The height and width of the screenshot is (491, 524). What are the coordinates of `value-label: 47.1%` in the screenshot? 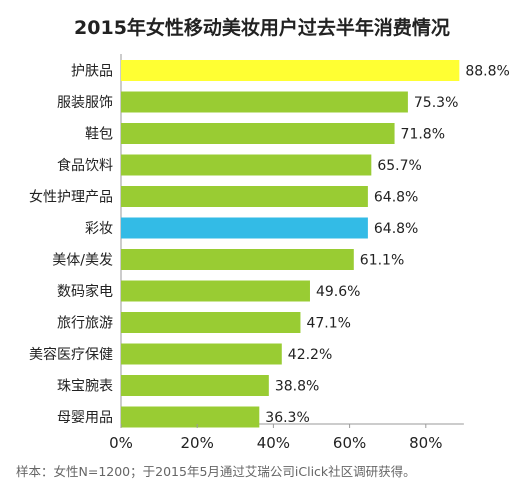 It's located at (328, 324).